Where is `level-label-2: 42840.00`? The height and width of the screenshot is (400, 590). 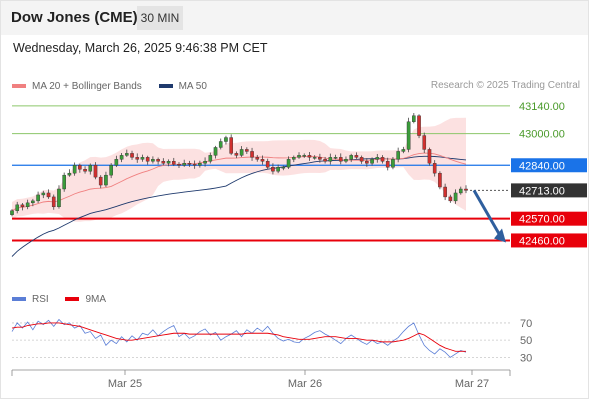
level-label-2: 42840.00 is located at coordinates (542, 166).